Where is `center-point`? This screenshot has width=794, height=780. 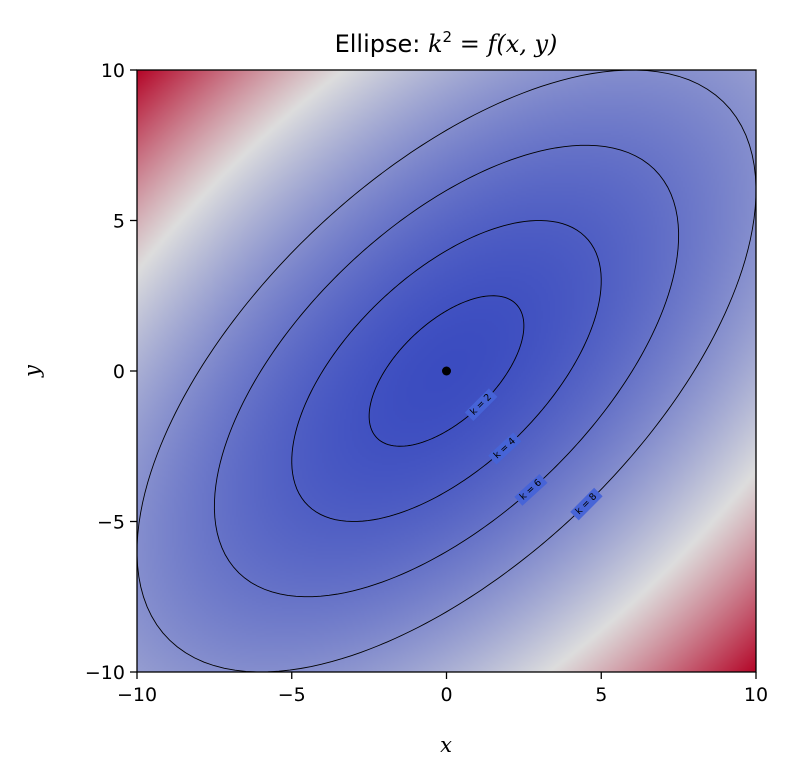
center-point is located at coordinates (446, 371).